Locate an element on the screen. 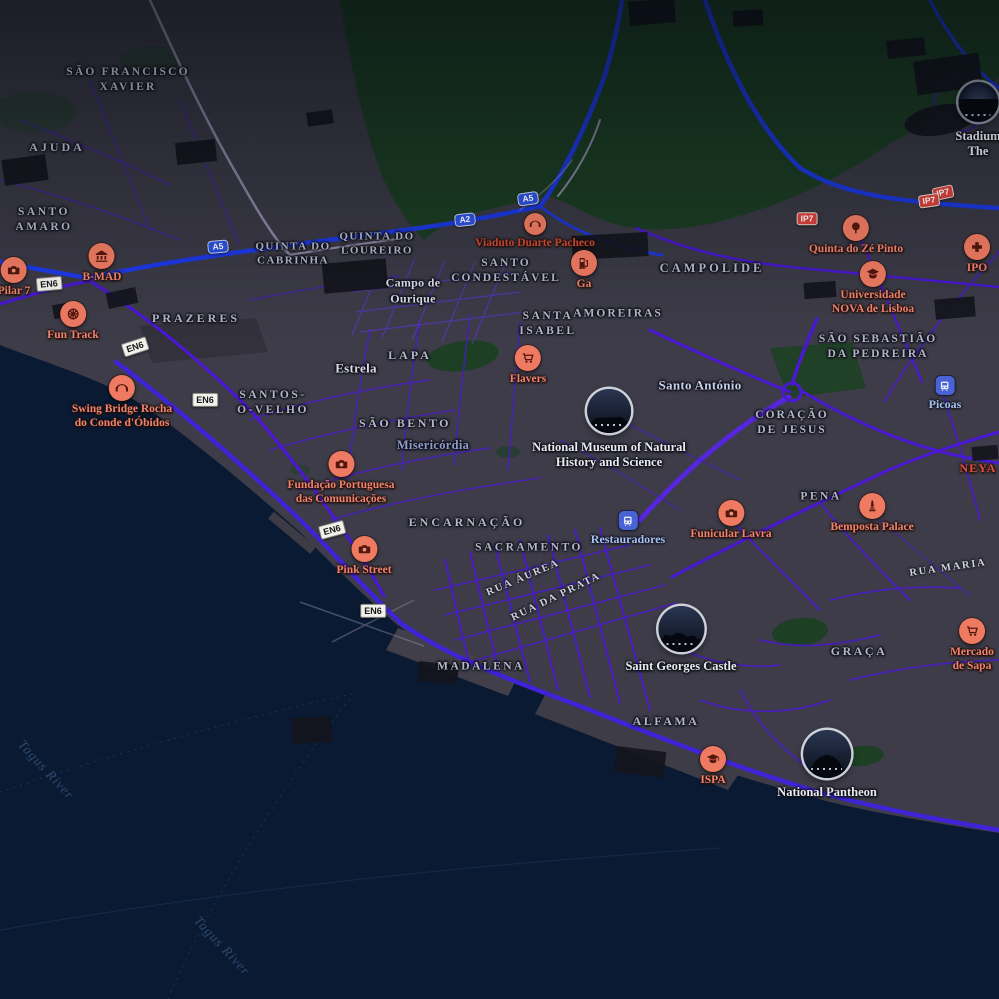 This screenshot has height=999, width=999. poi-swing-bridge-rocha-do-conde-d-bidos: Swing Bridge Rocha do Conde d'Óbidos is located at coordinates (122, 402).